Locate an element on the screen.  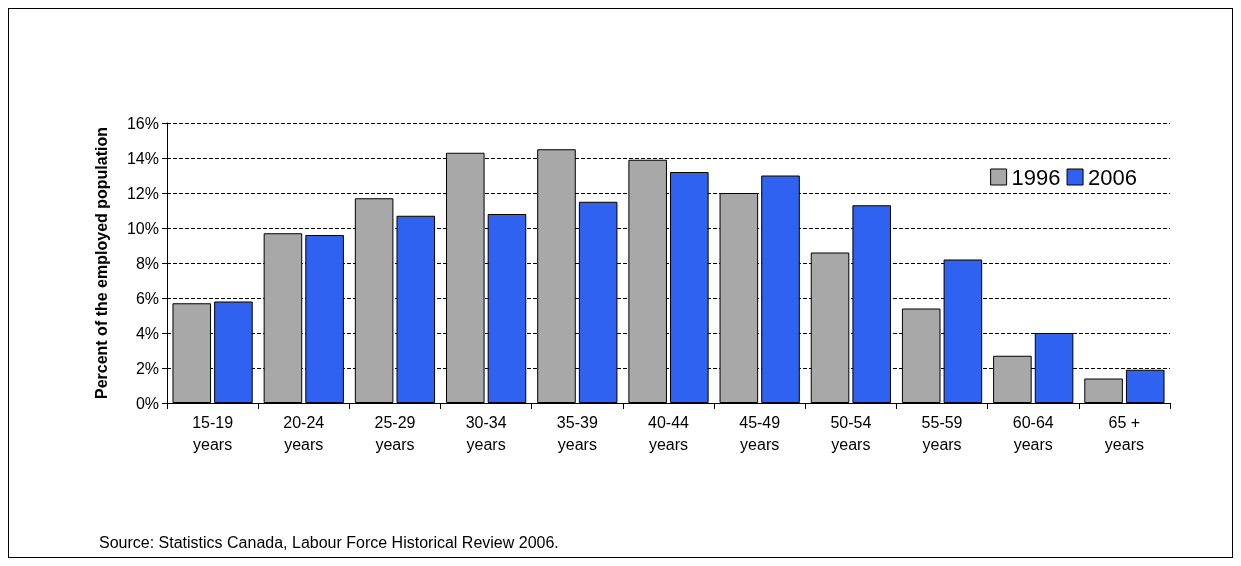
x-tick-label: 15-19 years is located at coordinates (213, 433).